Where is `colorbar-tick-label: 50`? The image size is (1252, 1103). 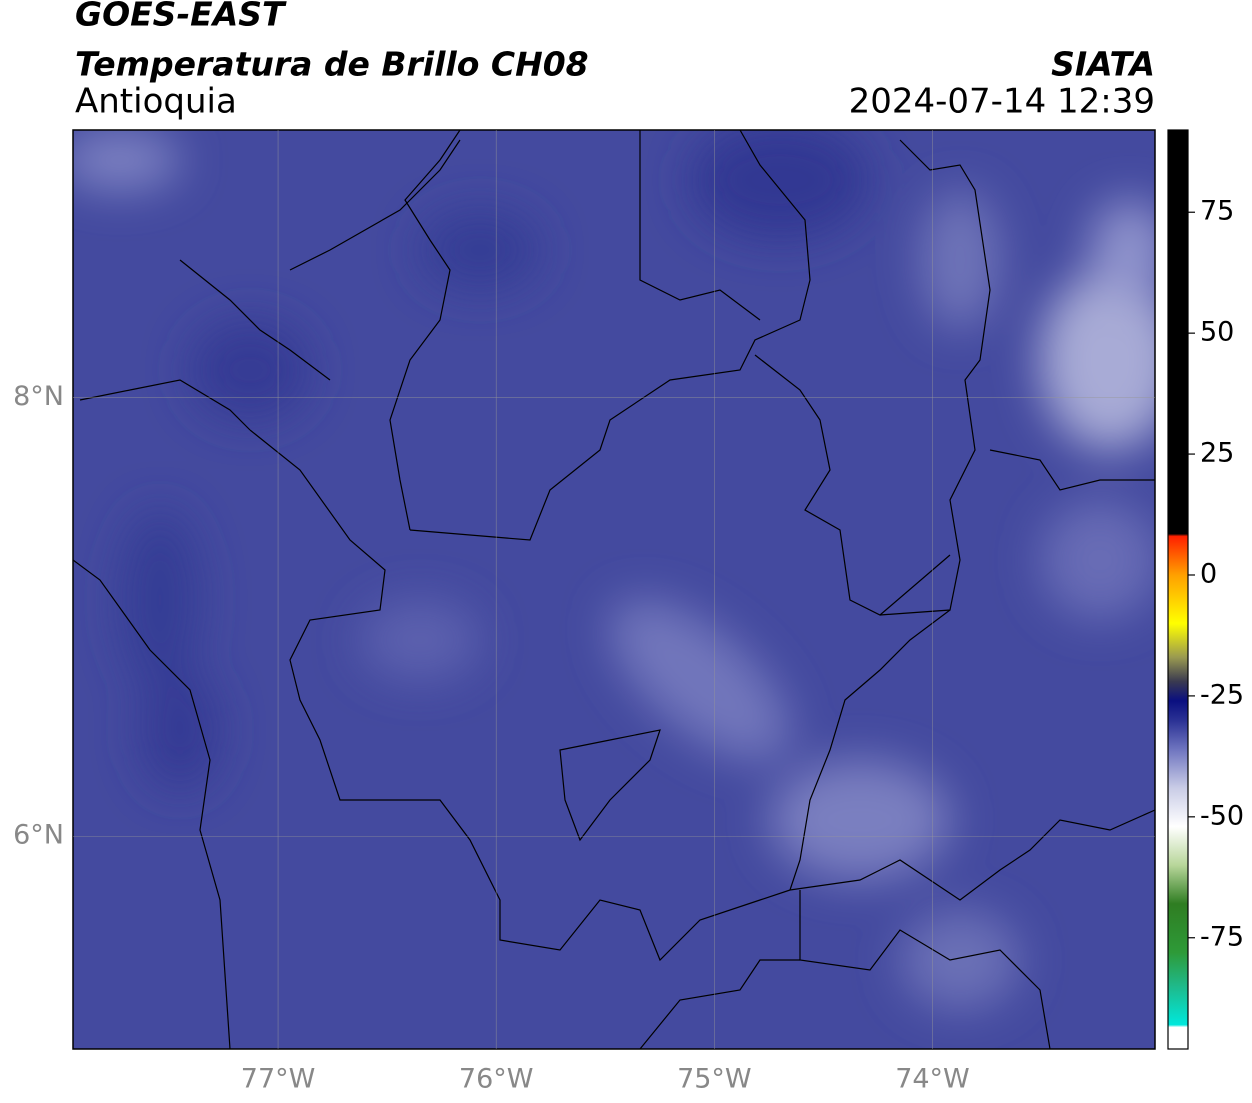
colorbar-tick-label: 50 is located at coordinates (1217, 332).